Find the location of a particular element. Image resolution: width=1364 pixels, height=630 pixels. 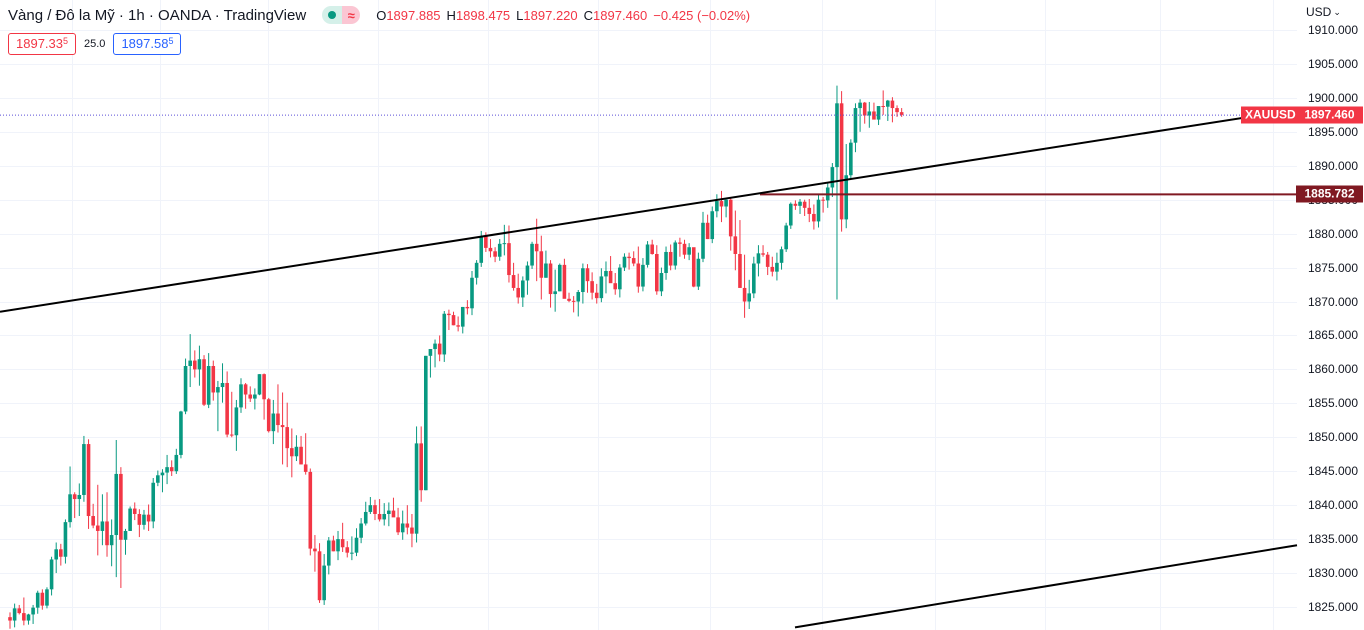

price-axis-label: 1840.000 is located at coordinates (1332, 505).